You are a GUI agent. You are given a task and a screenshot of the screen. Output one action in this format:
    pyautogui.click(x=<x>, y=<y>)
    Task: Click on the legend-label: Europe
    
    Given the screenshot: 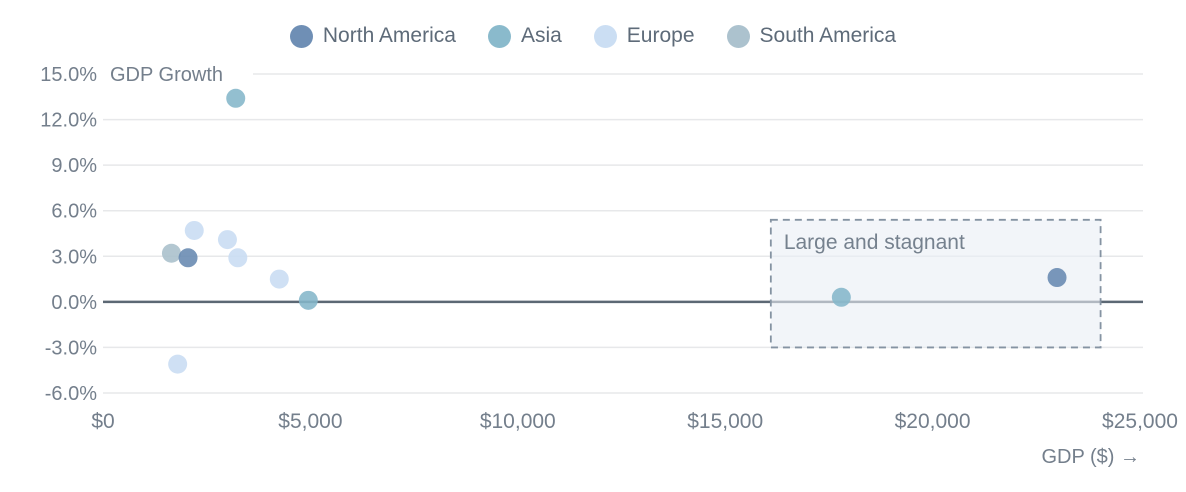 What is the action you would take?
    pyautogui.click(x=660, y=35)
    